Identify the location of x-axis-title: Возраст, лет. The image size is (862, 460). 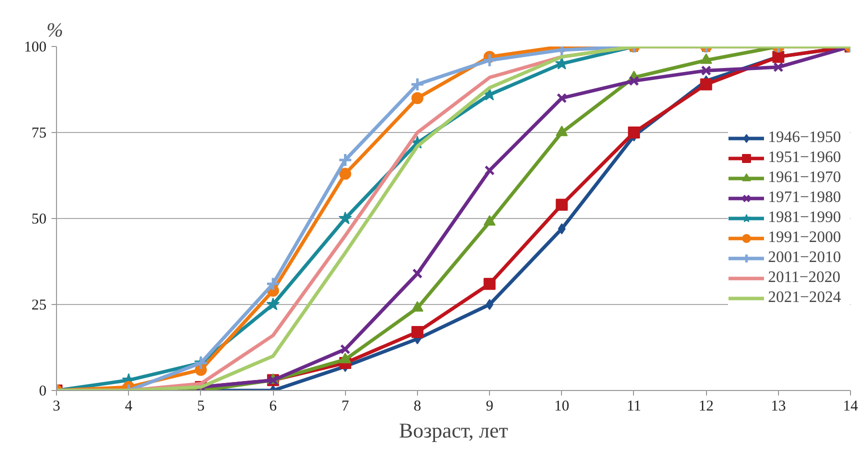
(453, 430).